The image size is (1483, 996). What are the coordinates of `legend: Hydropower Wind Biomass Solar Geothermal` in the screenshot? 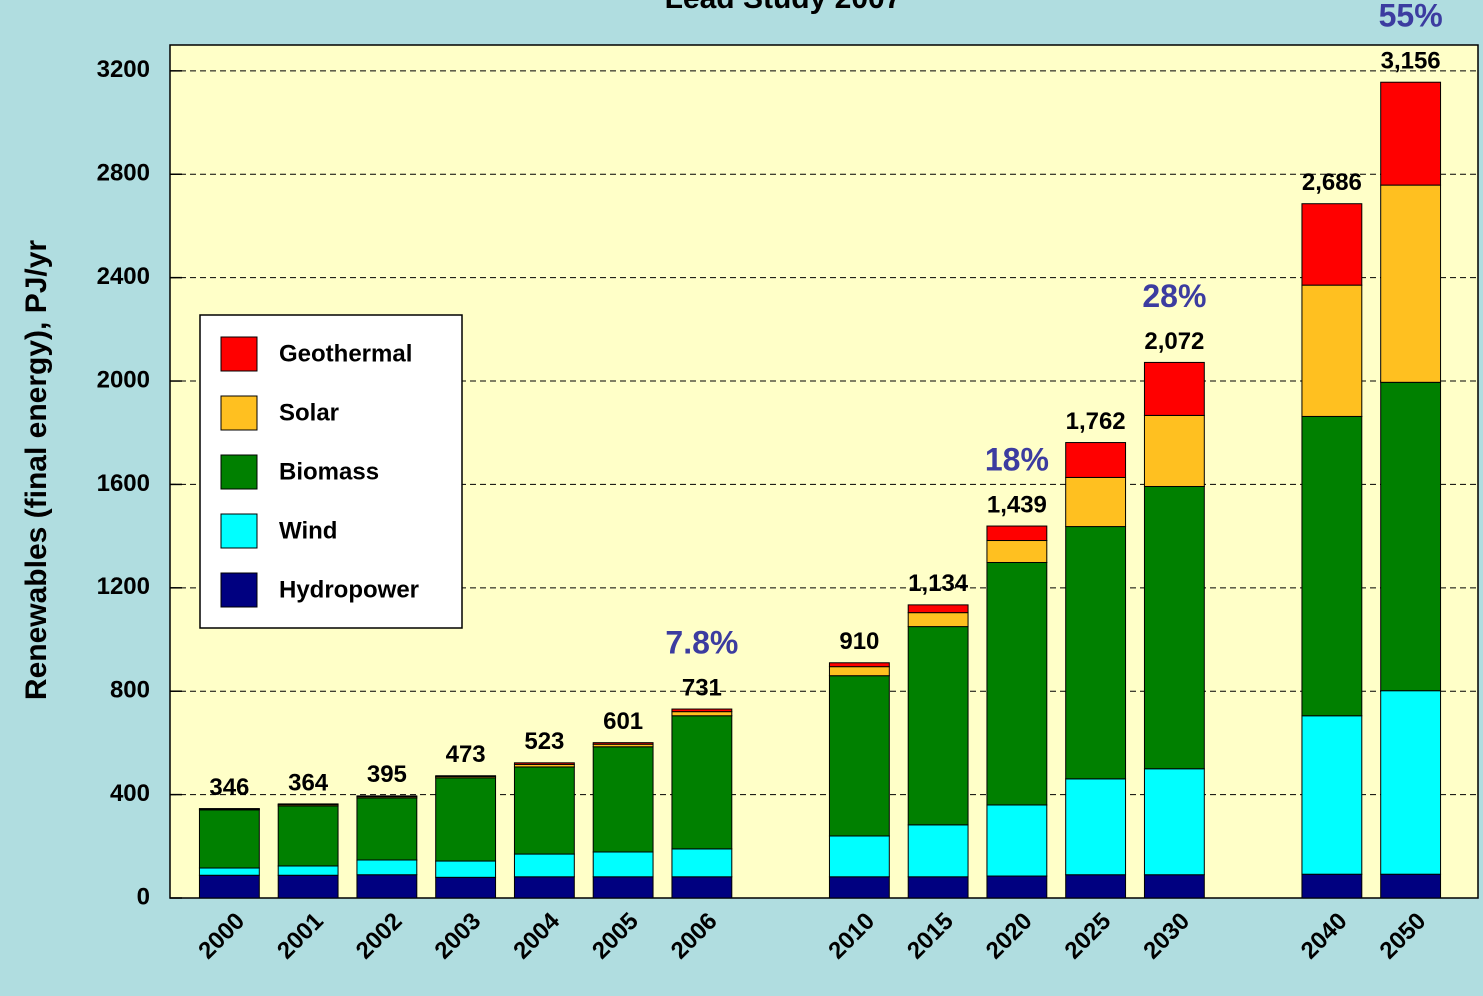 It's located at (331, 471).